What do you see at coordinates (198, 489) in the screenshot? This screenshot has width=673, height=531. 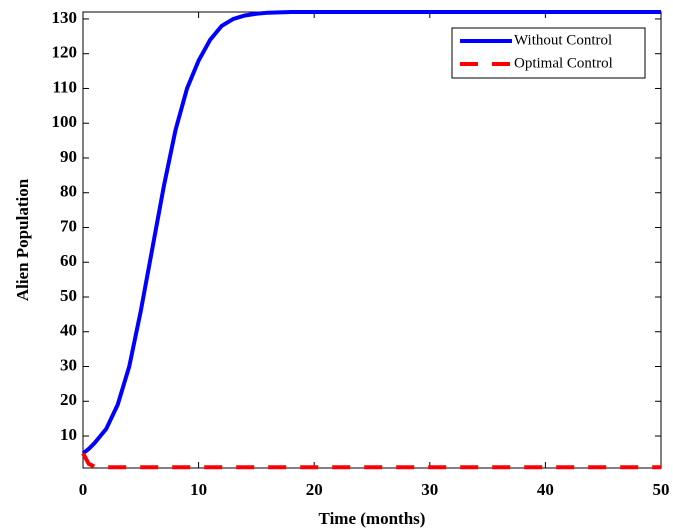 I see `x-tick-label: 10` at bounding box center [198, 489].